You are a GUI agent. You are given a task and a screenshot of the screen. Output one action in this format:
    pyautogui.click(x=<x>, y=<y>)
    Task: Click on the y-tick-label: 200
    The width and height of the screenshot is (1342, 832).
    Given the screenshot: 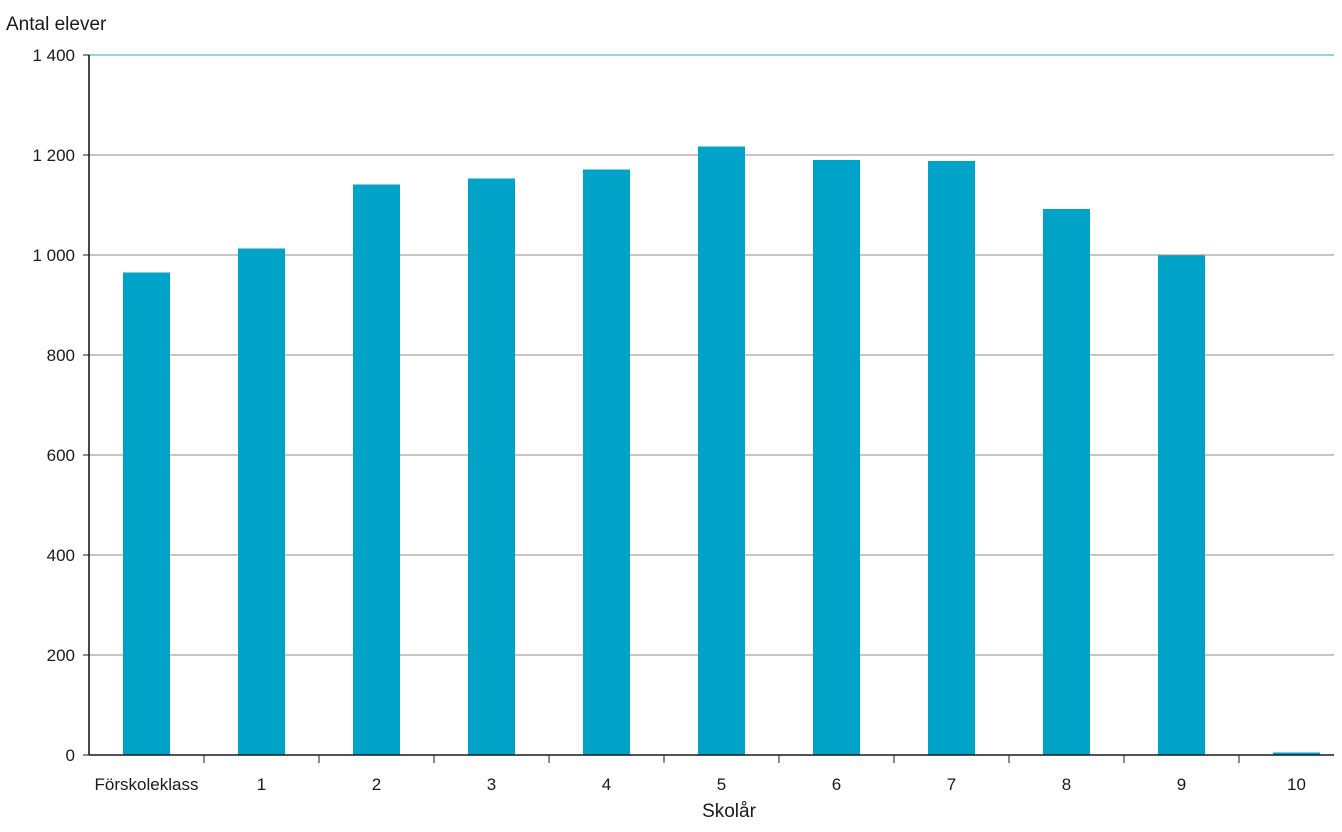 What is the action you would take?
    pyautogui.click(x=61, y=655)
    